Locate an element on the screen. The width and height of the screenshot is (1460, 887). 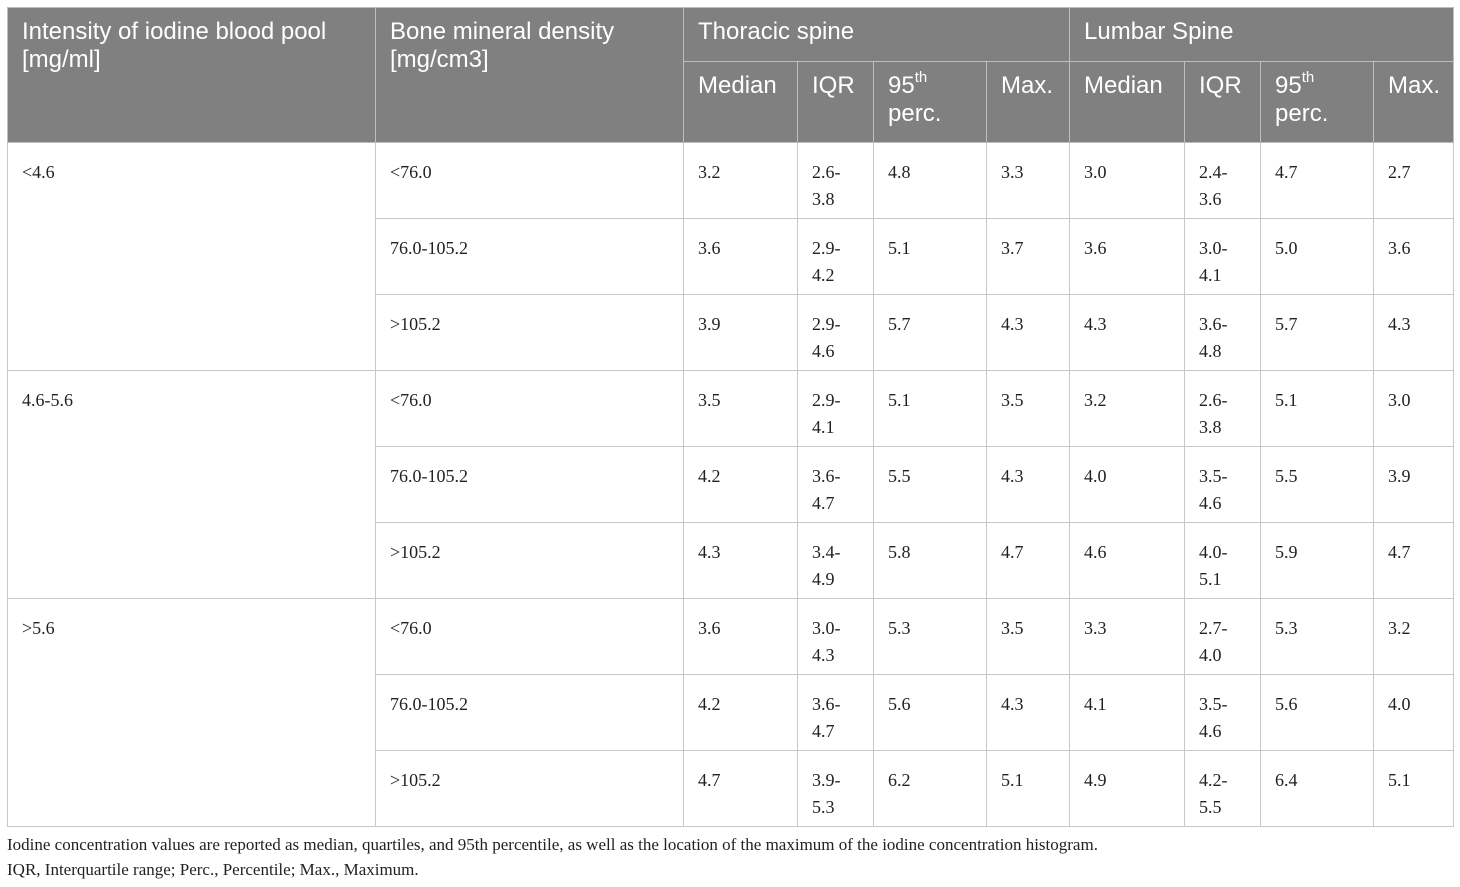
lumbar-iqr-cell: 2.6- 3.8 is located at coordinates (1223, 408).